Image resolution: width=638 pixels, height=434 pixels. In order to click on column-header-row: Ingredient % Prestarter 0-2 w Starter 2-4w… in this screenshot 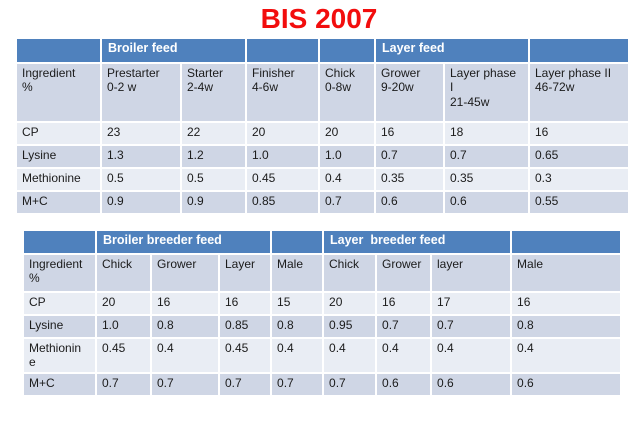, I will do `click(322, 92)`.